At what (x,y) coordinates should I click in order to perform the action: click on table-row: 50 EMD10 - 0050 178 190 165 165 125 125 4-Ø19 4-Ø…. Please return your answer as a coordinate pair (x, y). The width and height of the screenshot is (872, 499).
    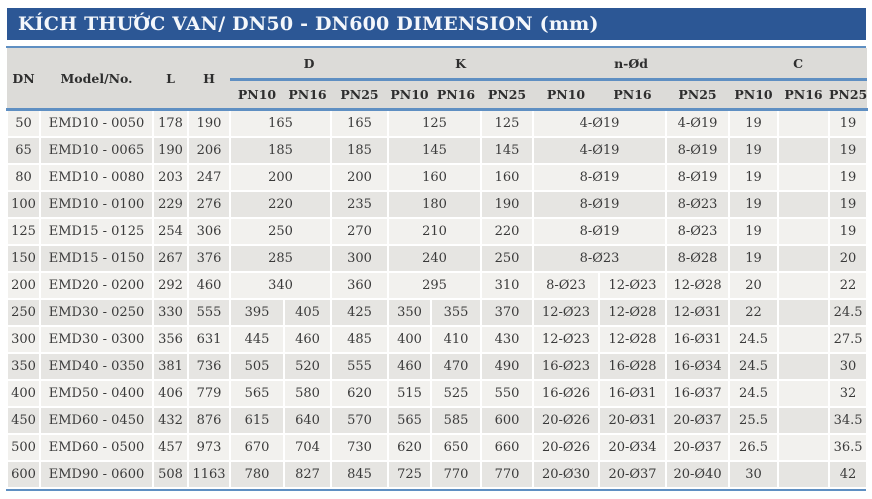
    Looking at the image, I should click on (437, 123).